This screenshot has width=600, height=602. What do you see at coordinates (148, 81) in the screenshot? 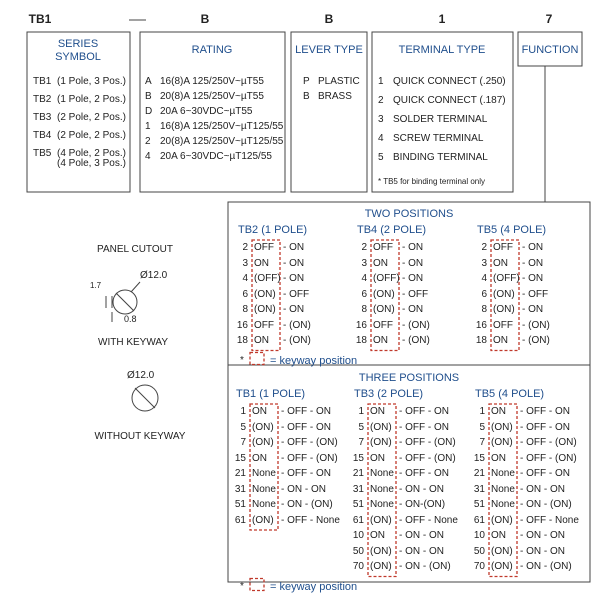
I see `code: A` at bounding box center [148, 81].